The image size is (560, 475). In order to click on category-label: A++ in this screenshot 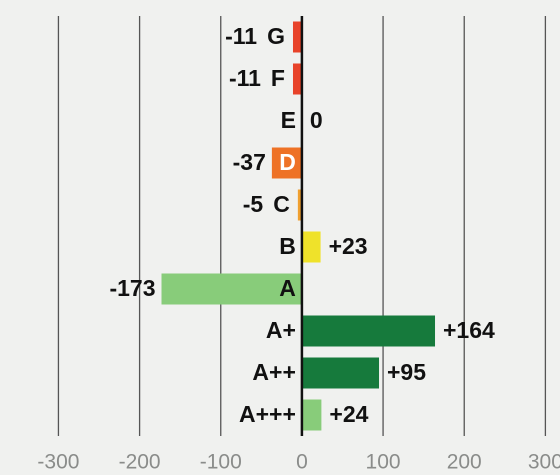, I will do `click(273, 372)`.